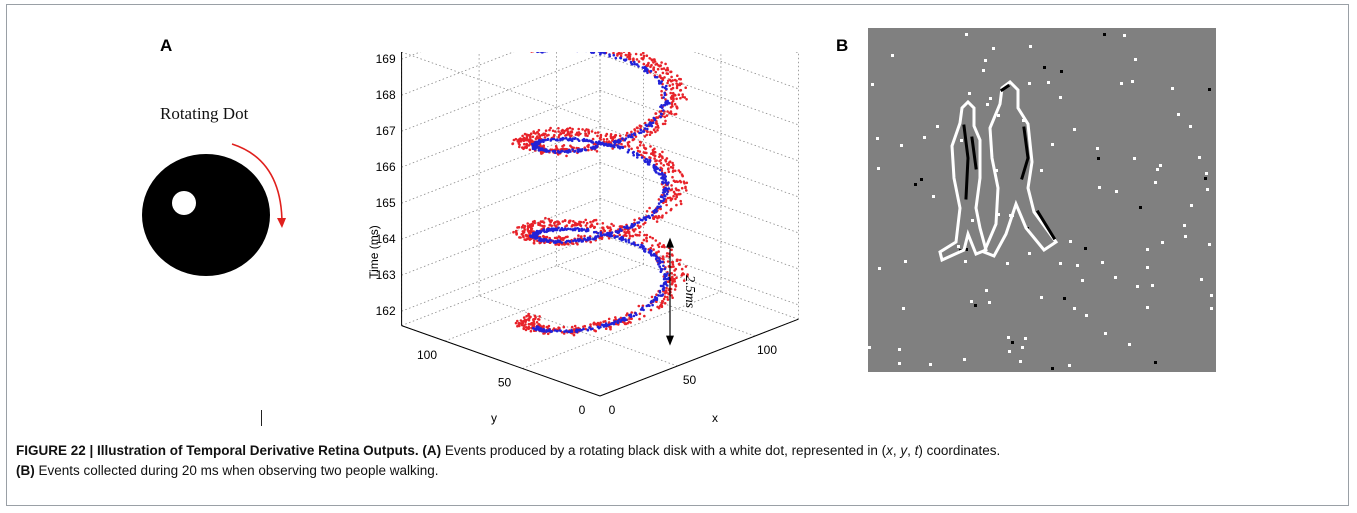 This screenshot has width=1357, height=513. Describe the element at coordinates (501, 361) in the screenshot. I see `y-axis-line` at that location.